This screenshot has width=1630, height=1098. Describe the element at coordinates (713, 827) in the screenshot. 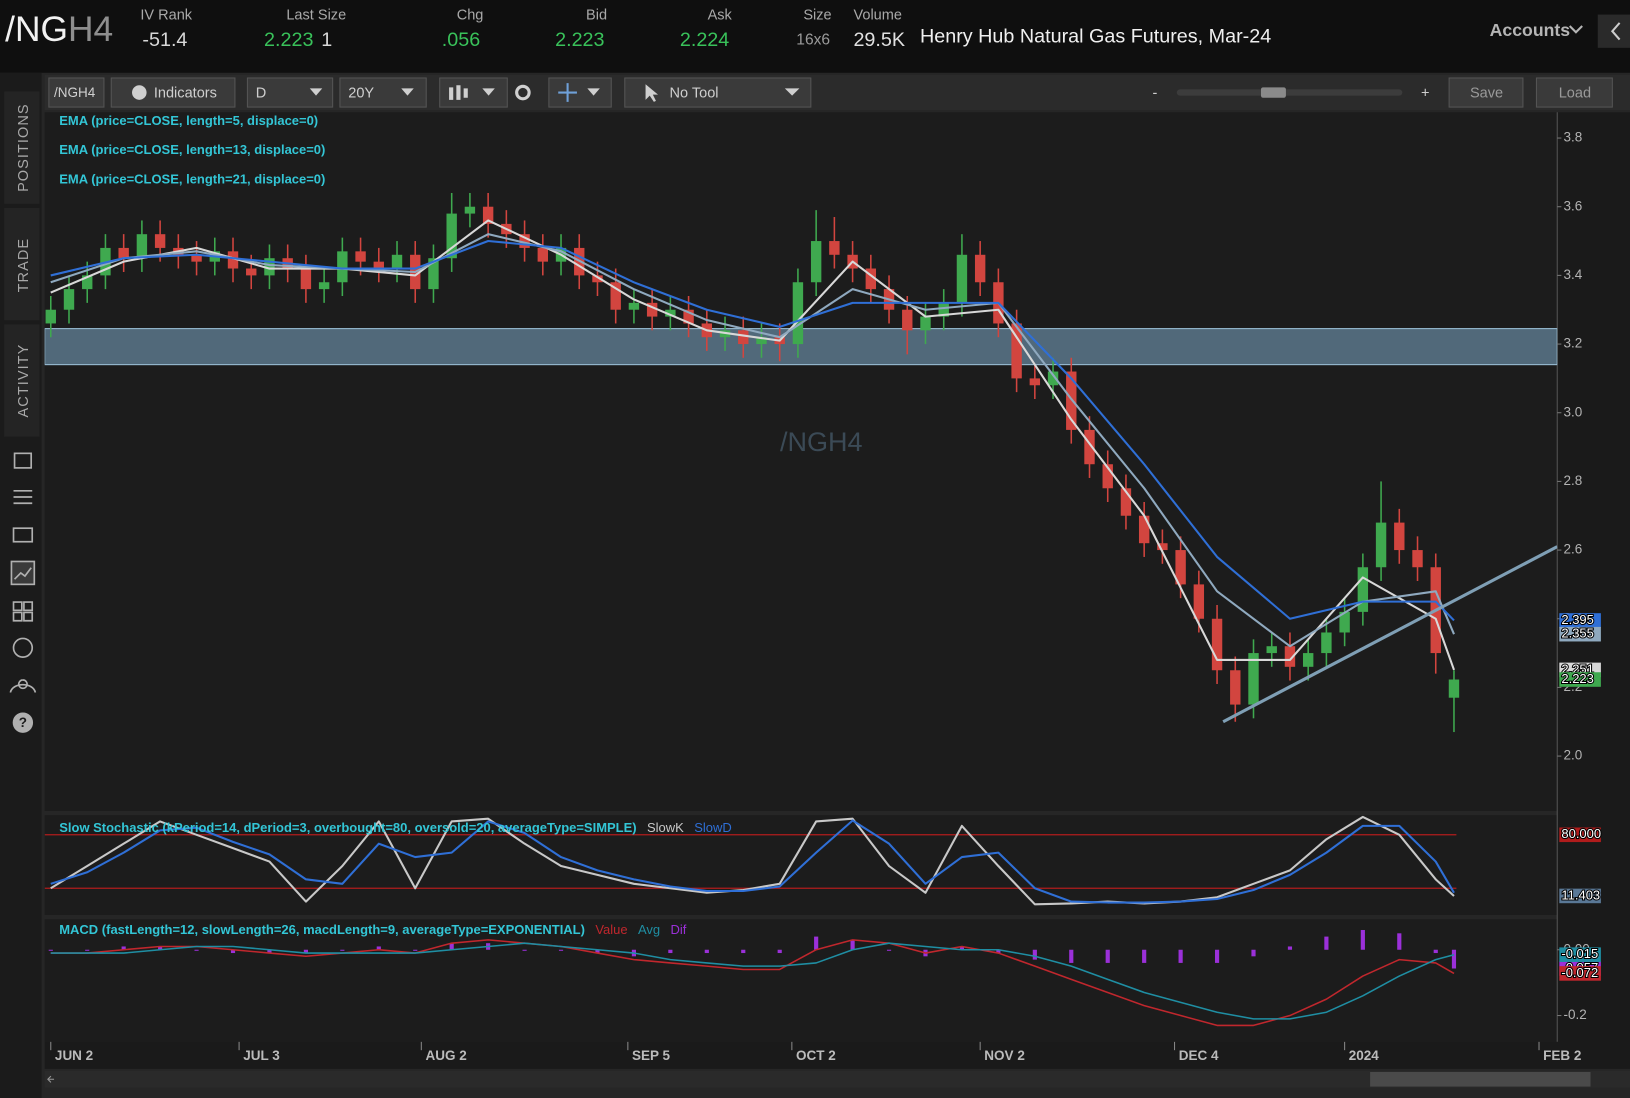

I see `legend-entry: SlowD` at that location.